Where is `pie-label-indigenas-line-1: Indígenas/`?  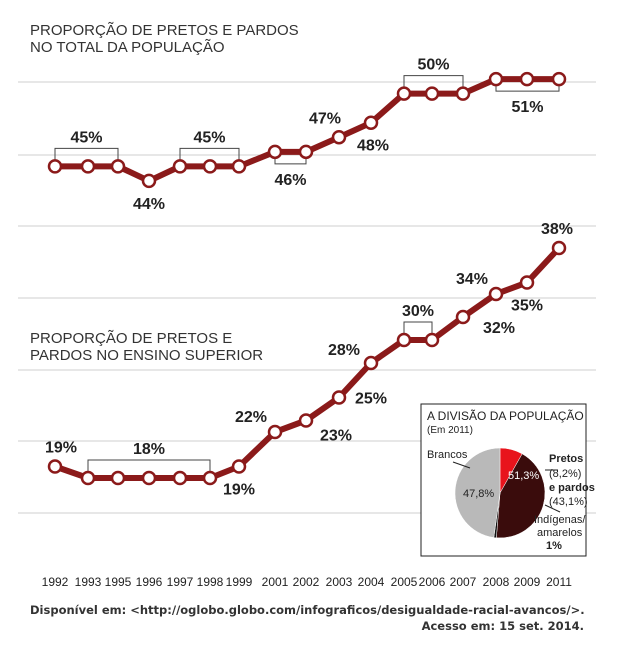
pie-label-indigenas-line-1: Indígenas/ is located at coordinates (560, 520).